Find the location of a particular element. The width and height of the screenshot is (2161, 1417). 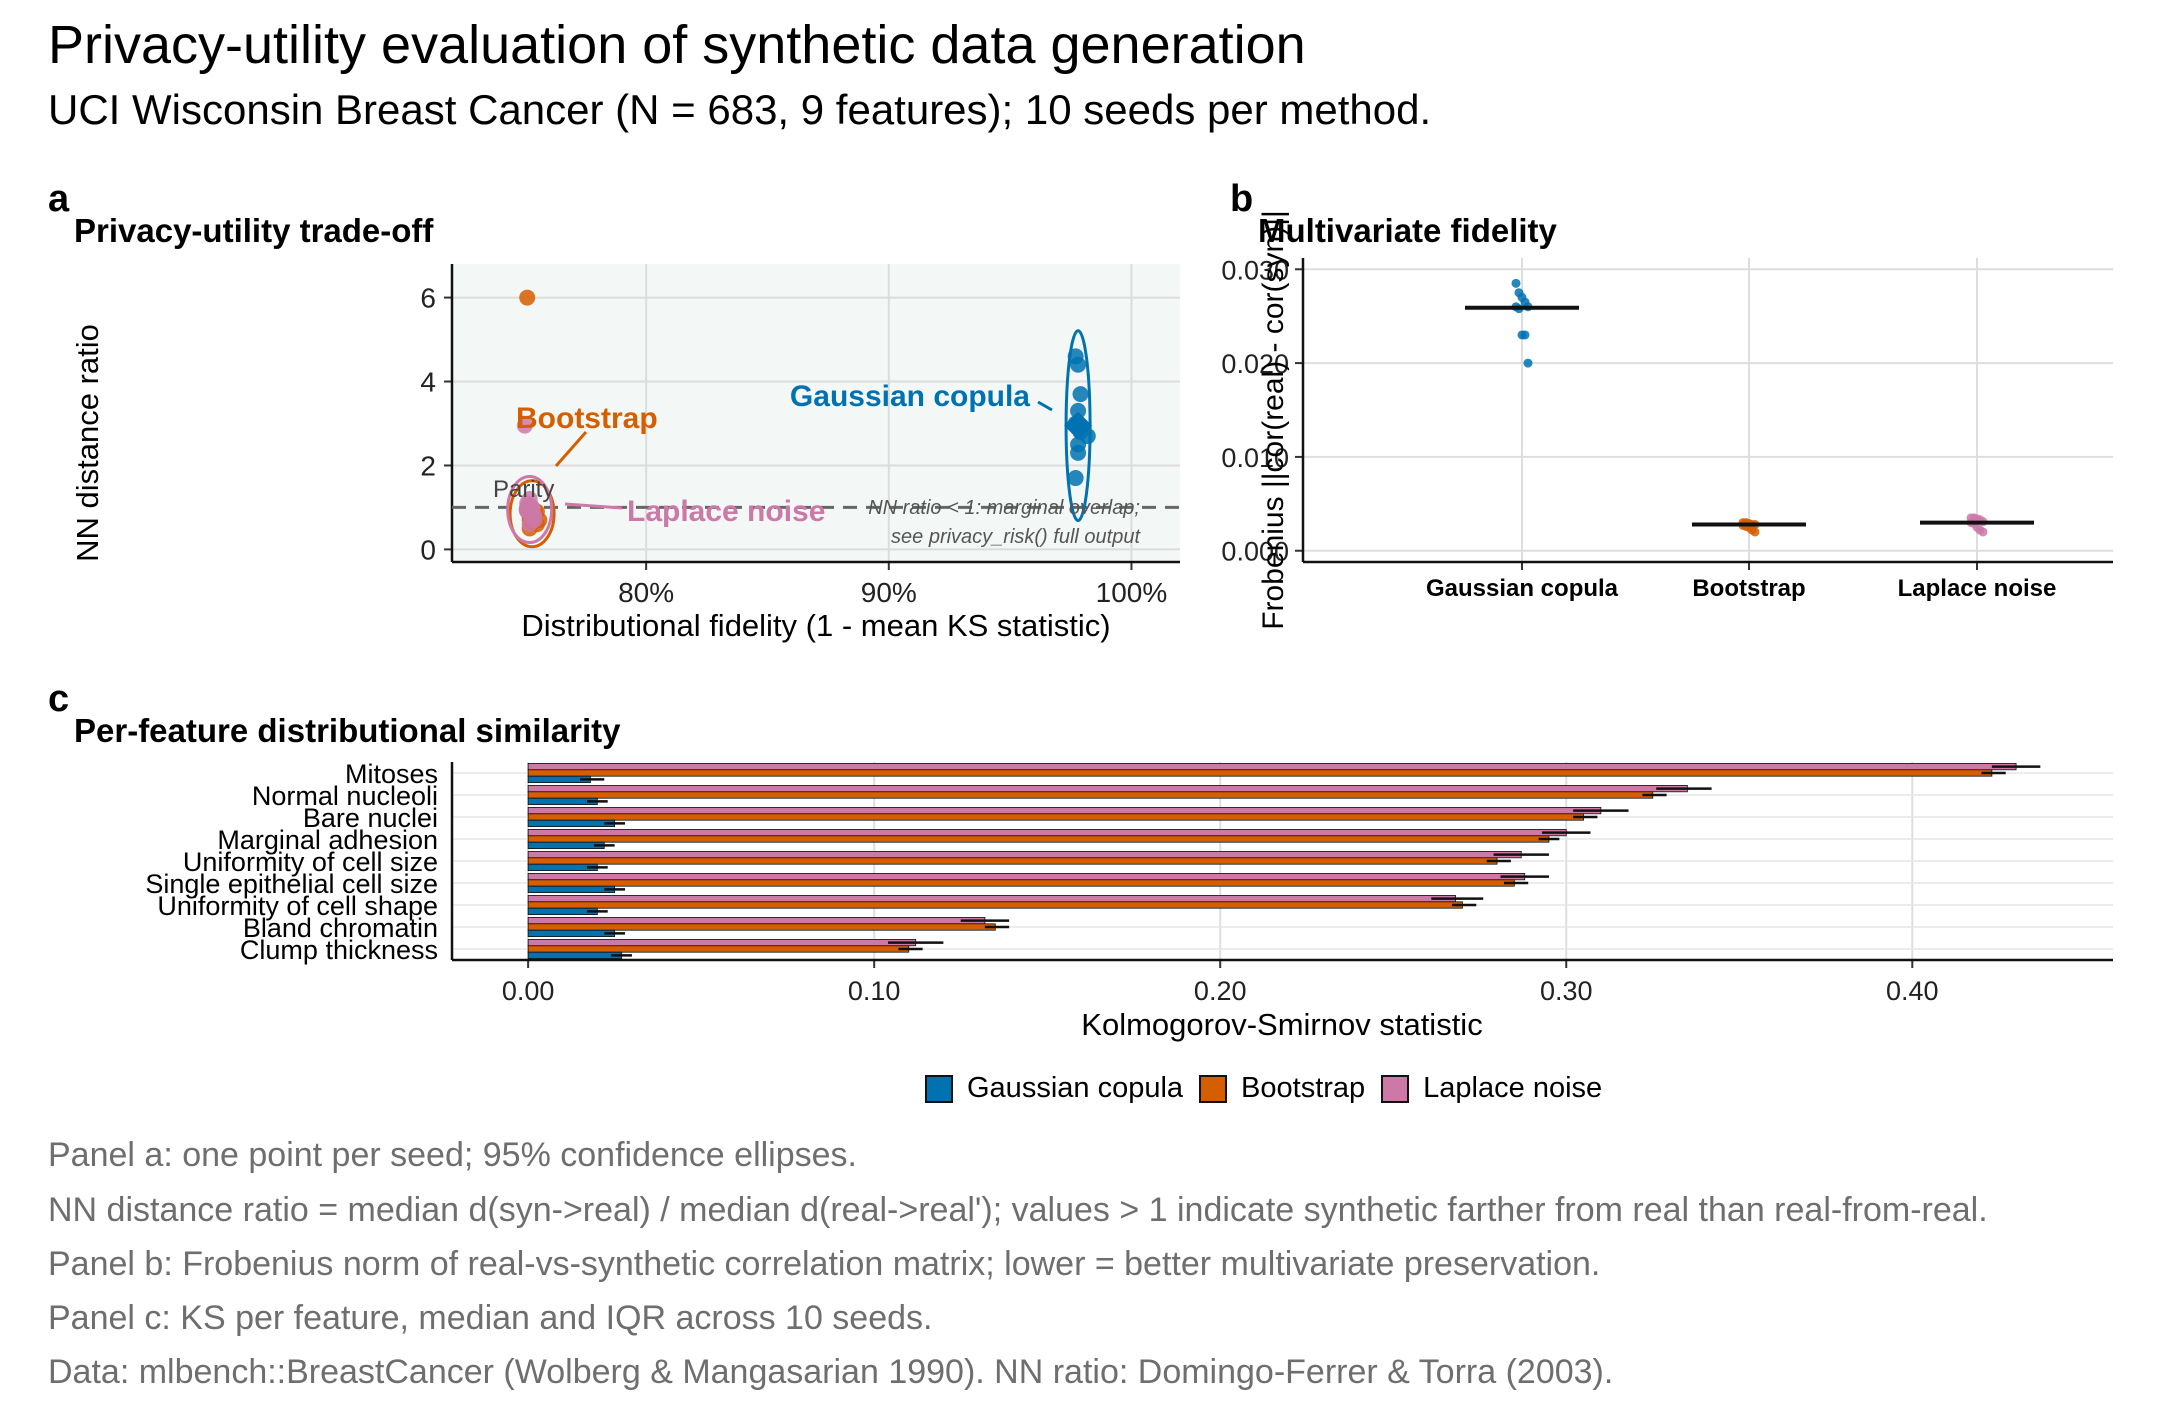

legend-label-gaussian: Gaussian copula is located at coordinates (1075, 1088).